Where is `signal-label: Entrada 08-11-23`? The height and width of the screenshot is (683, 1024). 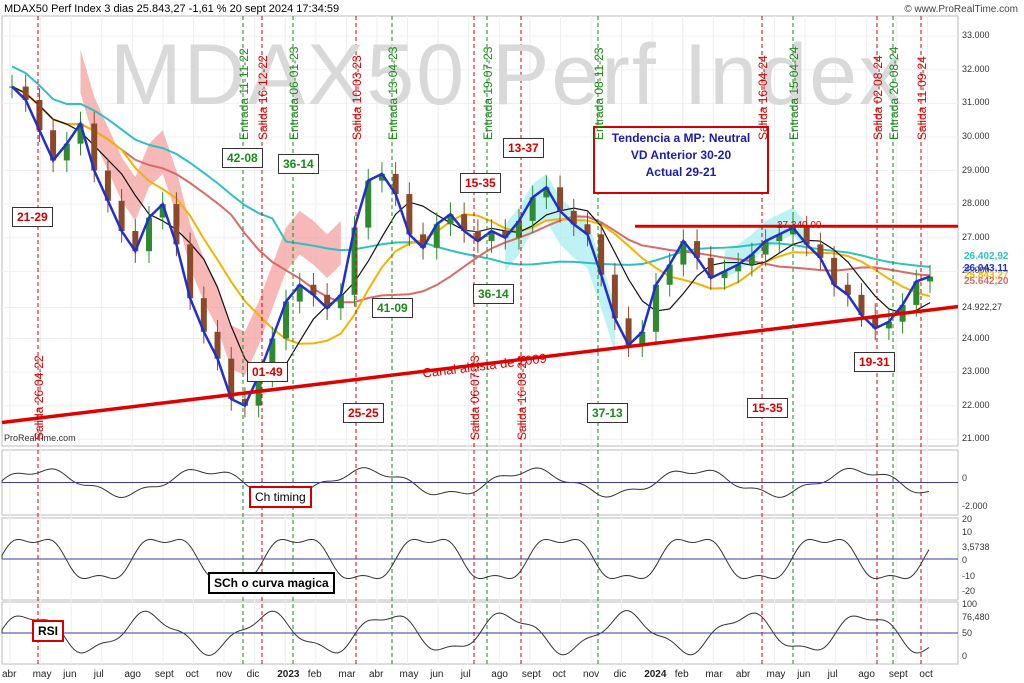
signal-label: Entrada 08-11-23 is located at coordinates (599, 93).